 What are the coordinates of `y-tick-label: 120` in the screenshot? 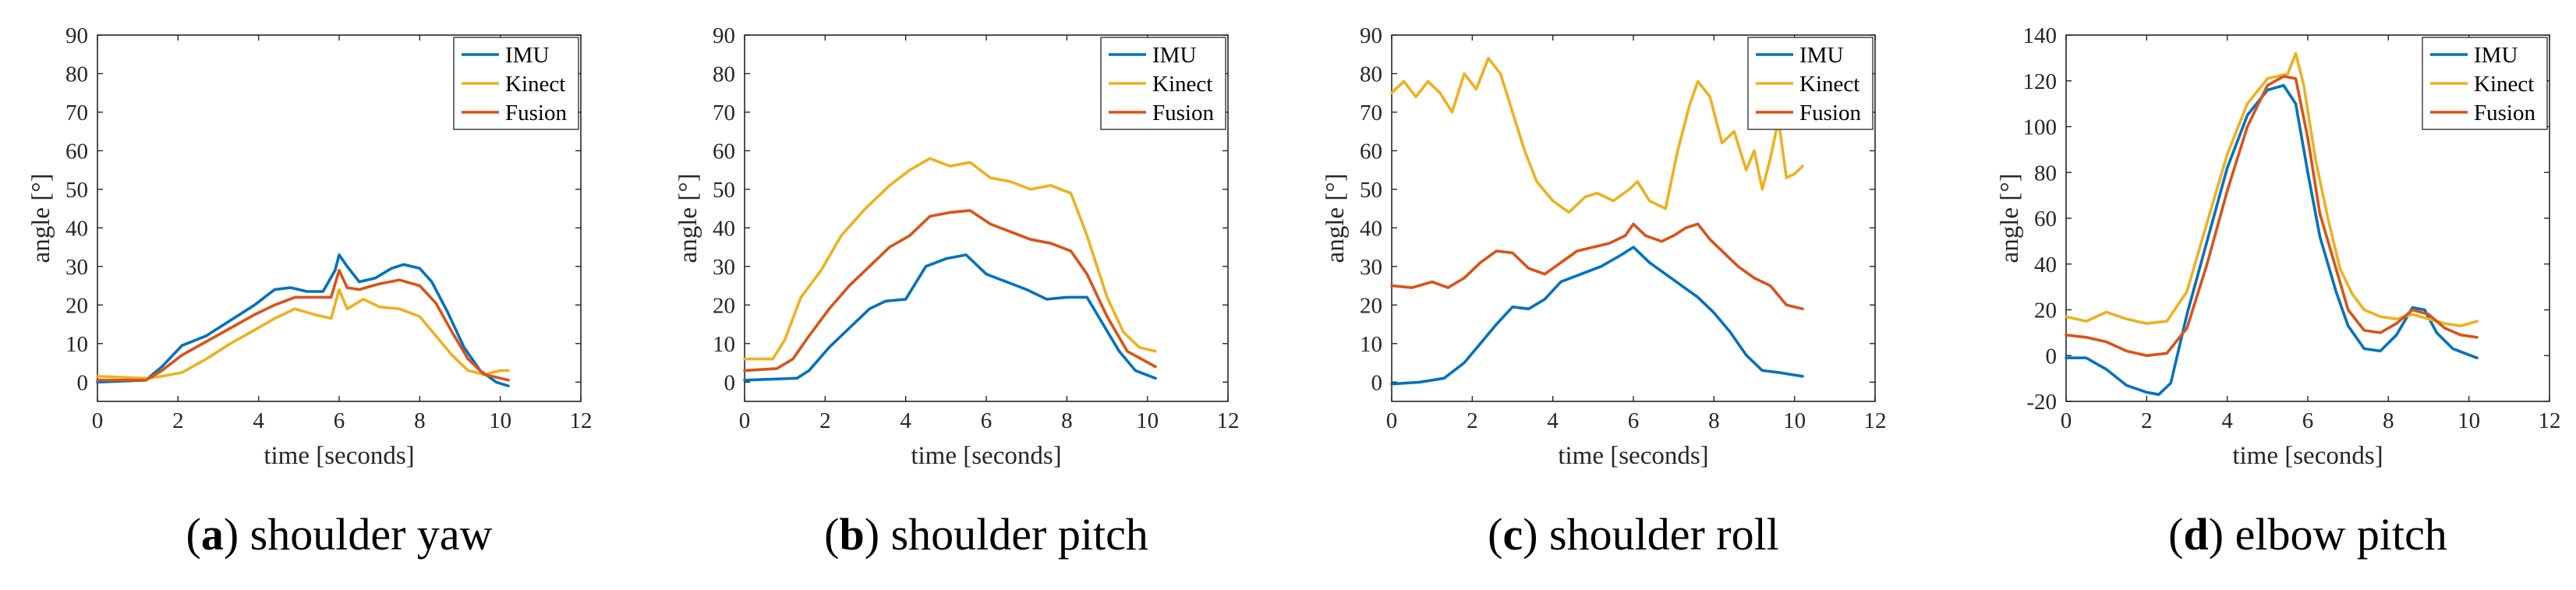 It's located at (2040, 81).